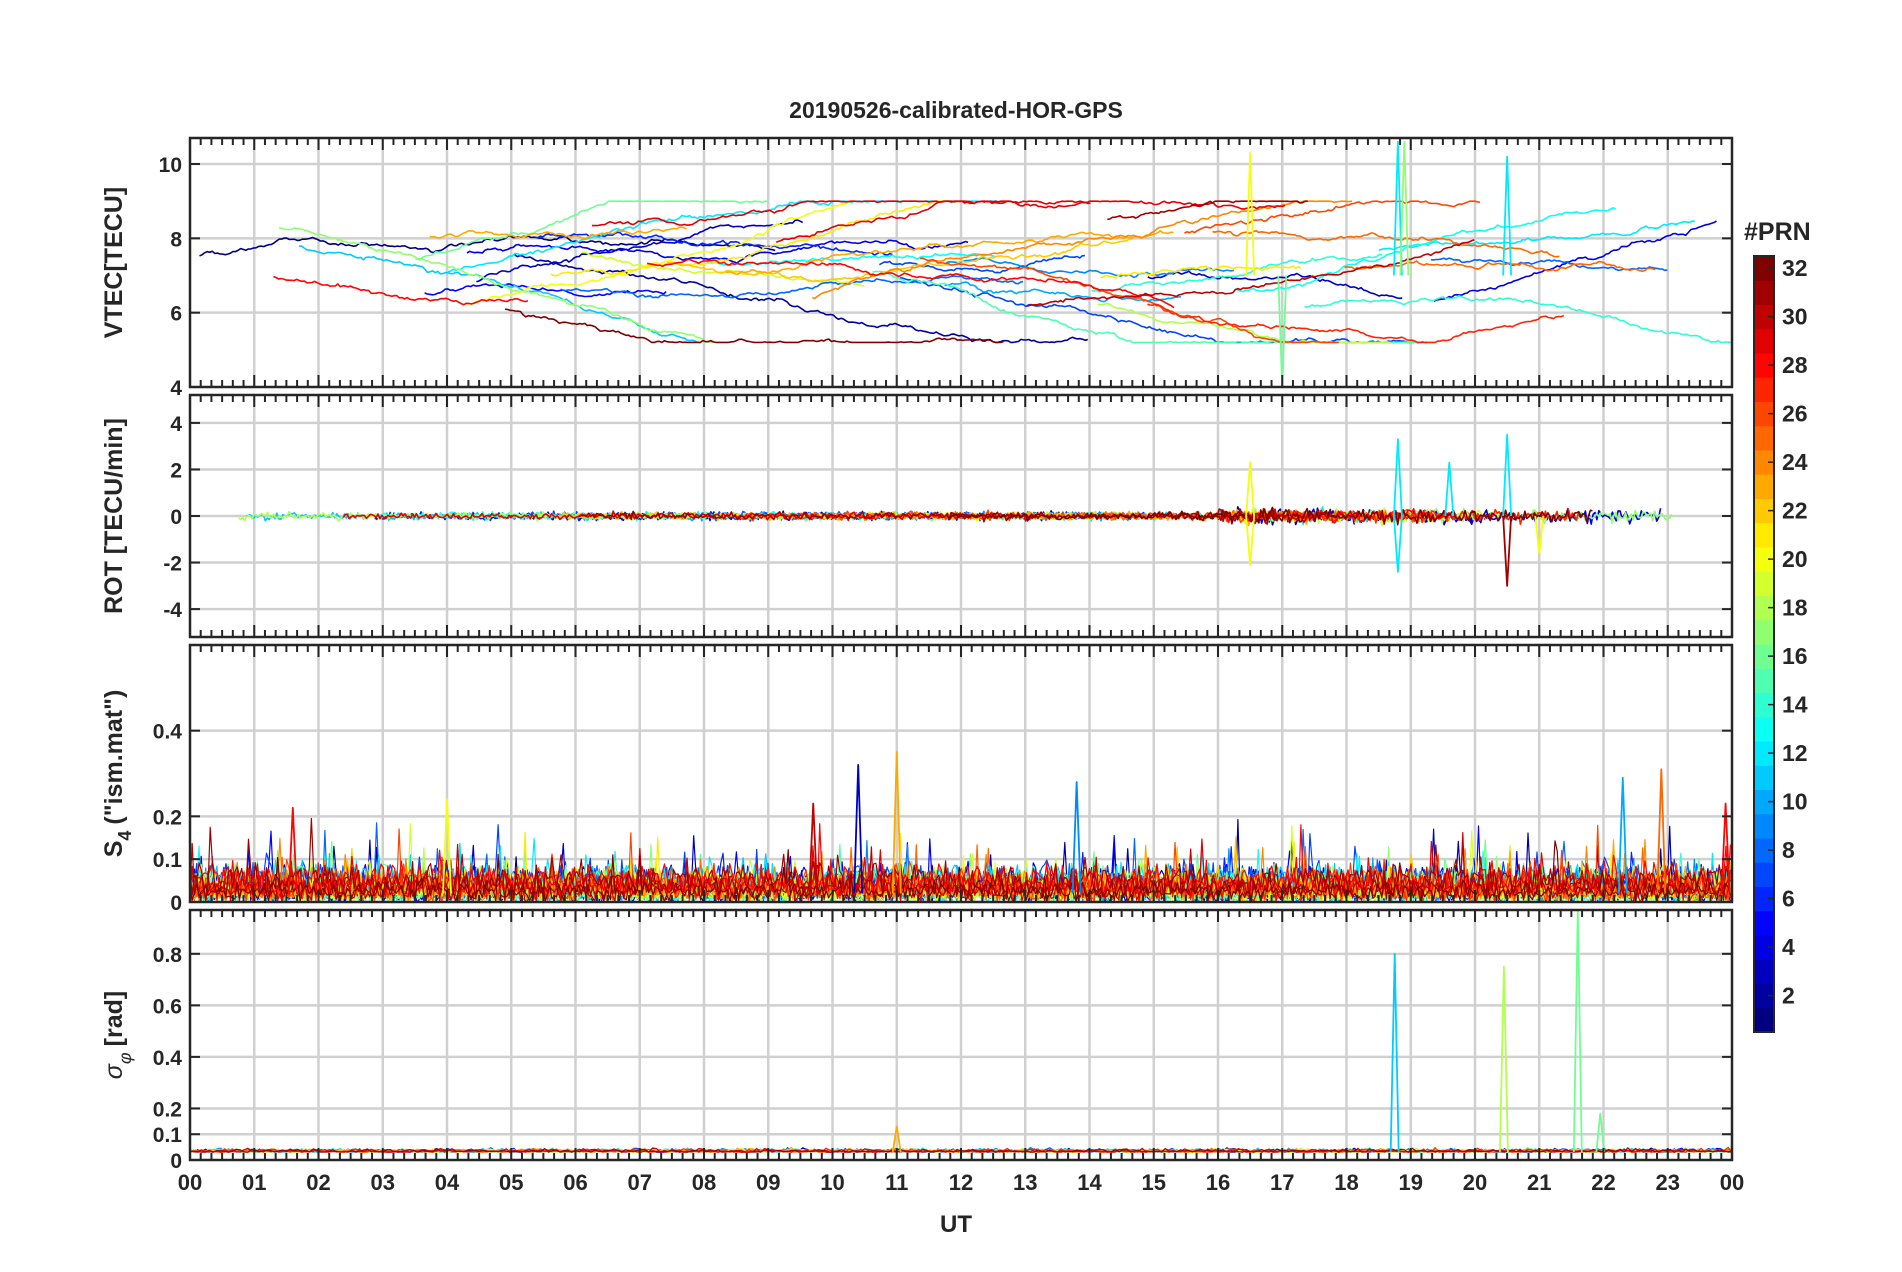  Describe the element at coordinates (858, 829) in the screenshot. I see `spike-S4-prn3` at that location.